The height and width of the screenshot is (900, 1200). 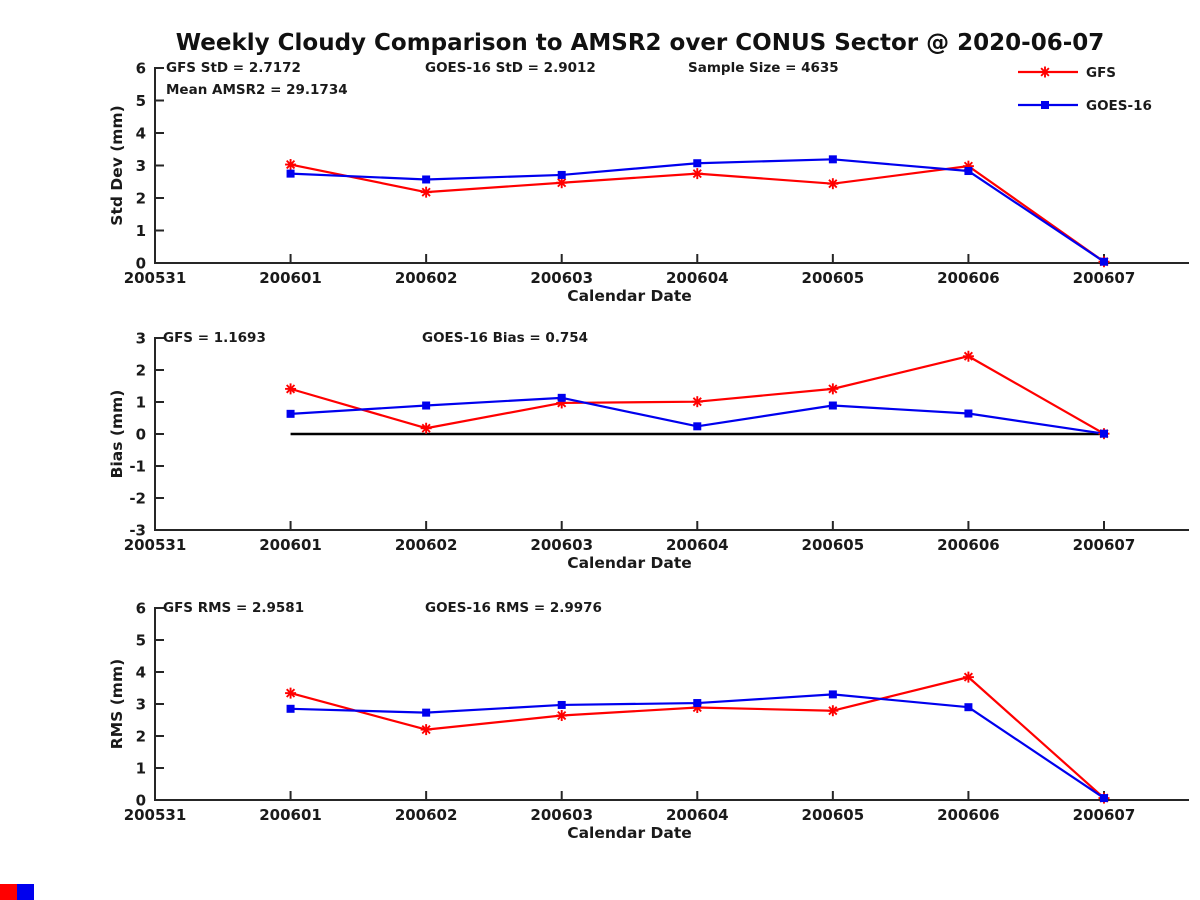 I want to click on corner-swatches, so click(x=17, y=892).